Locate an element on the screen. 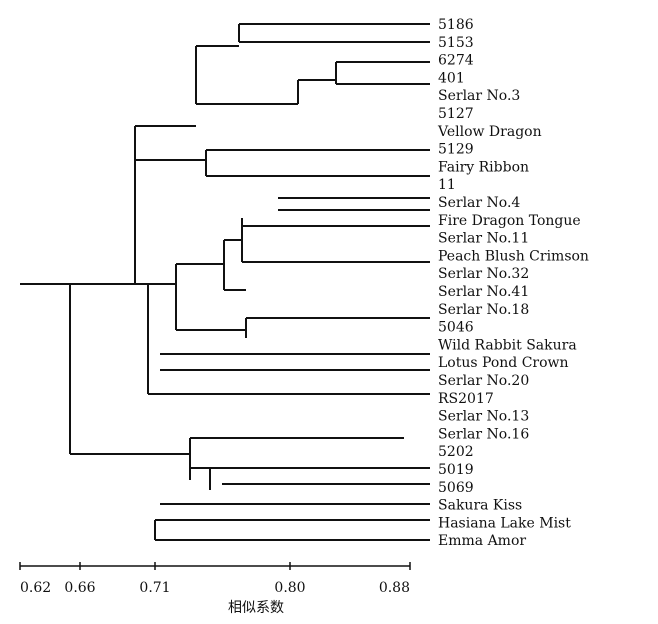 The width and height of the screenshot is (658, 624). leaf-label: 11 is located at coordinates (447, 185).